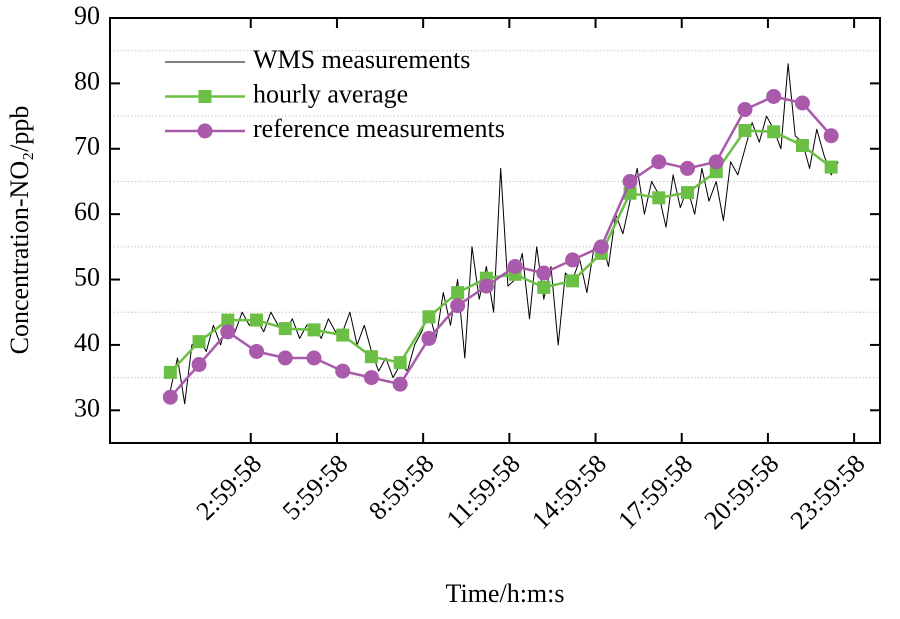 The height and width of the screenshot is (619, 900). Describe the element at coordinates (828, 492) in the screenshot. I see `x-tick-label: 23:59:58` at that location.